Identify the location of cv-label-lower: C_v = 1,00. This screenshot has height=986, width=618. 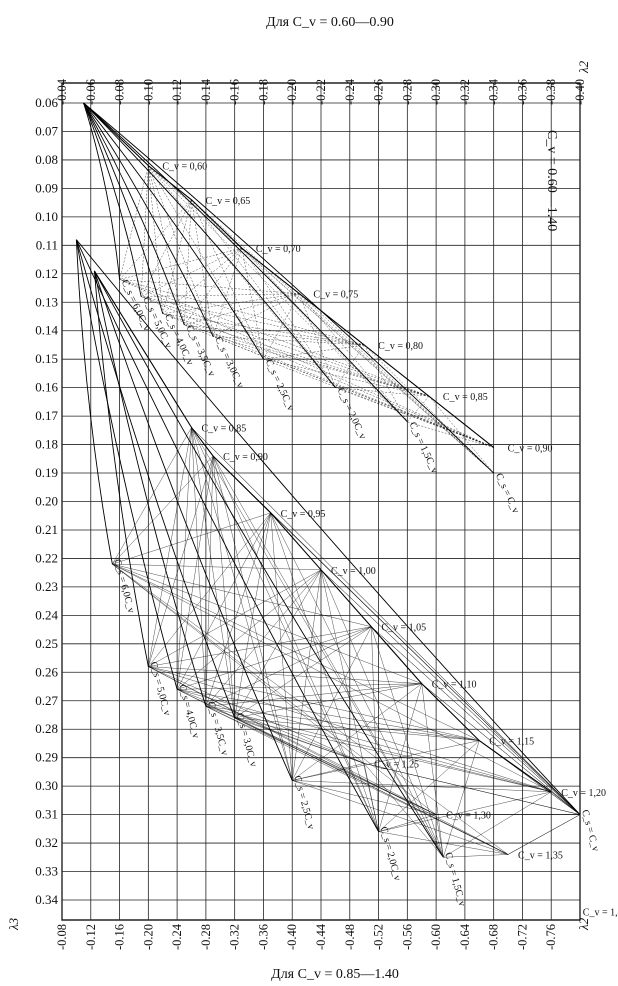
(353, 571).